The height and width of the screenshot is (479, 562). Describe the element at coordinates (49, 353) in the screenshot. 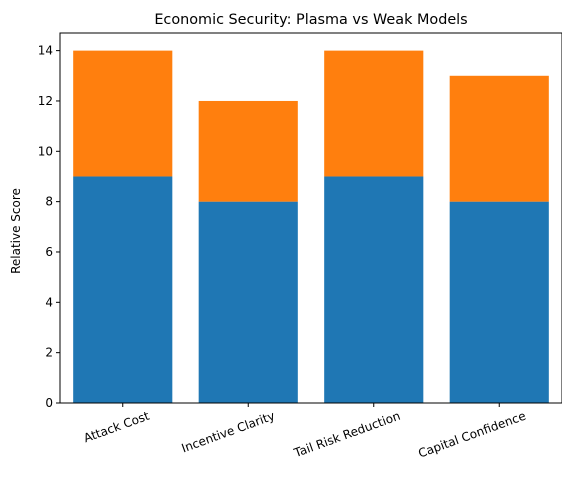

I see `y-tick-label: 2` at that location.